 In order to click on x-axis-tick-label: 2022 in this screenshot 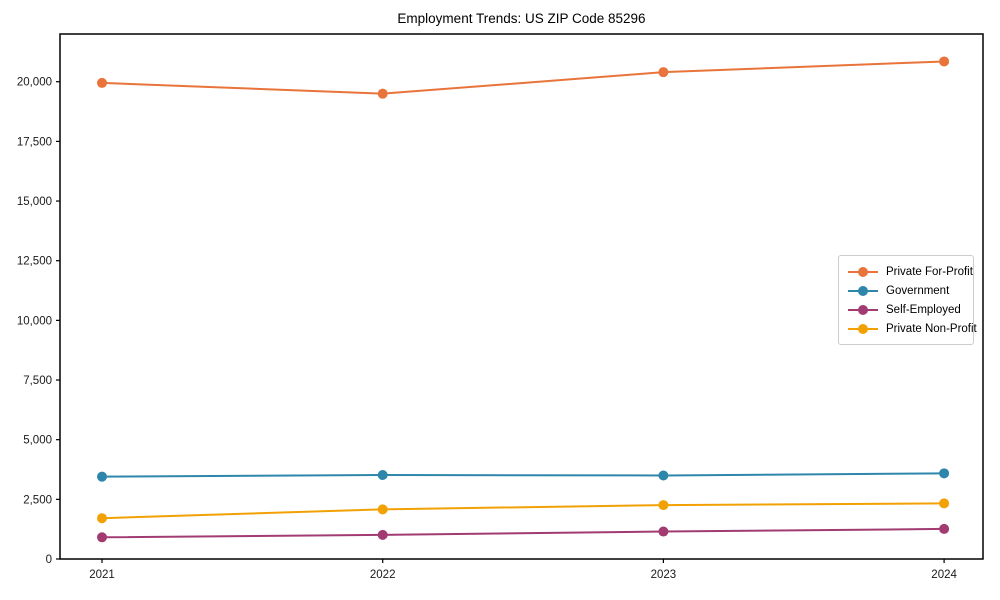, I will do `click(383, 575)`.